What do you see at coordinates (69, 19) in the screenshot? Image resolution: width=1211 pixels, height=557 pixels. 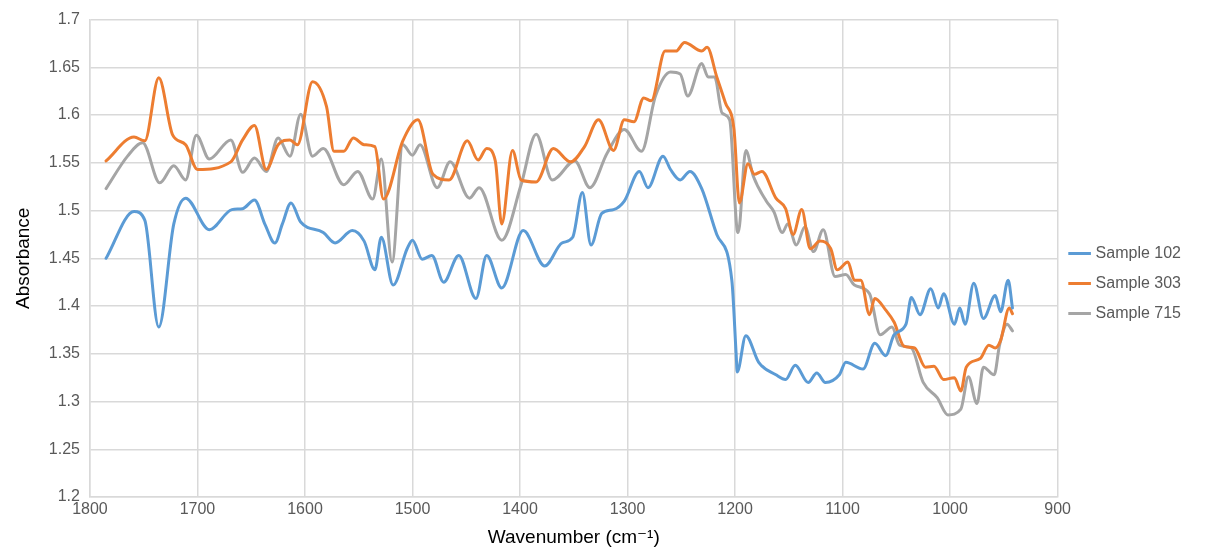 I see `y-tick-label: 1.7` at bounding box center [69, 19].